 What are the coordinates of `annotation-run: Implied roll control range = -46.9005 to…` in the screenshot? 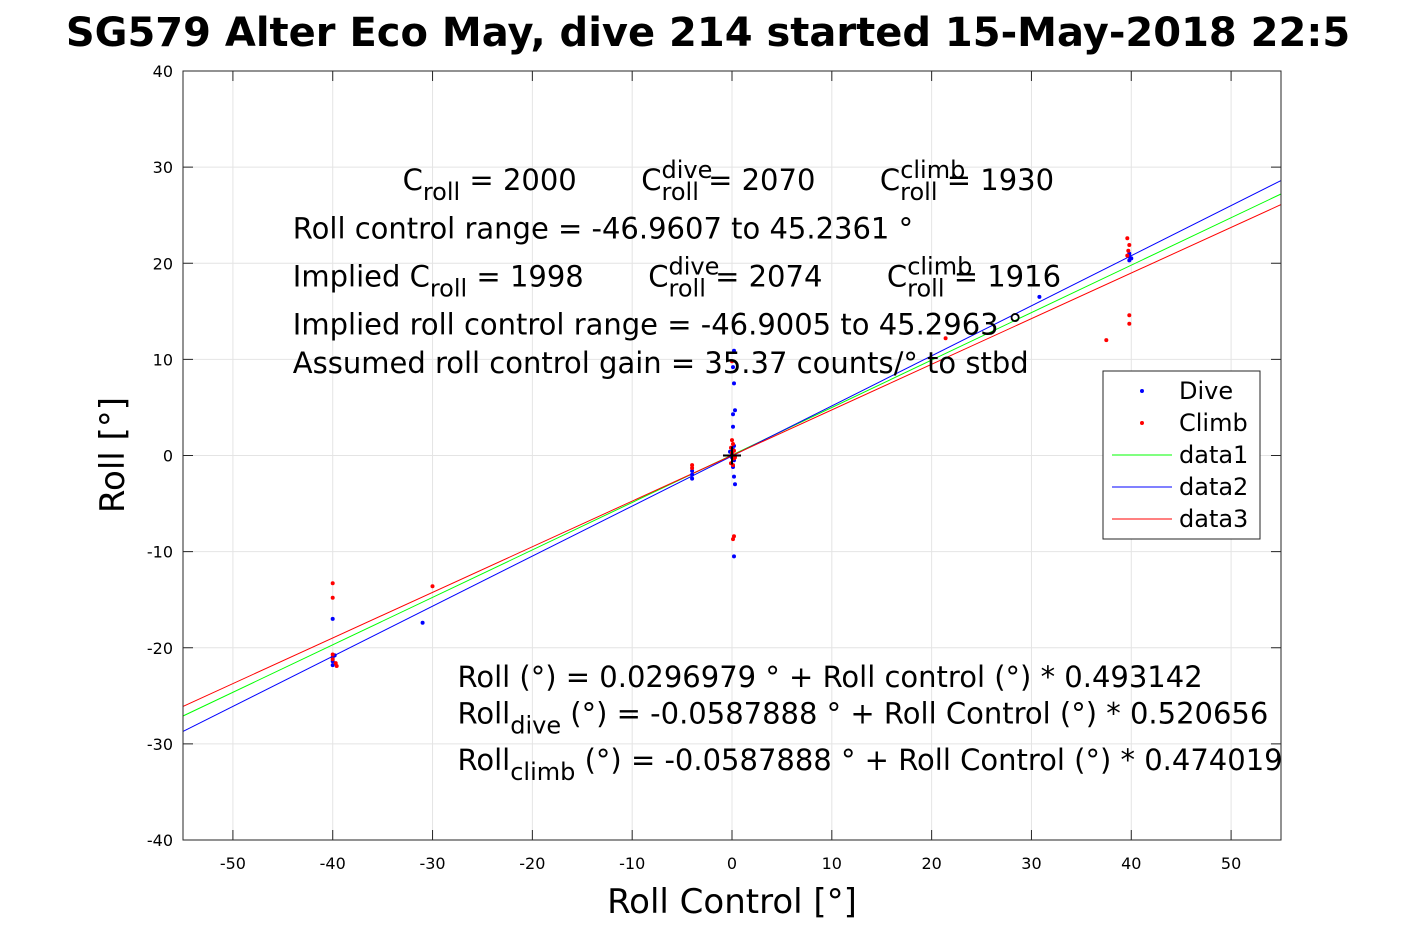 It's located at (658, 324).